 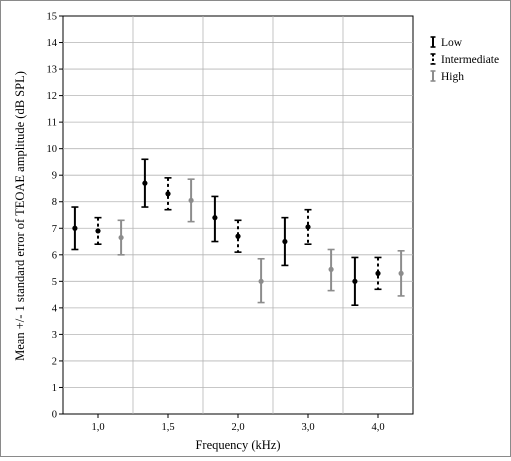 I want to click on x-tick-label: 1,5, so click(x=167, y=427).